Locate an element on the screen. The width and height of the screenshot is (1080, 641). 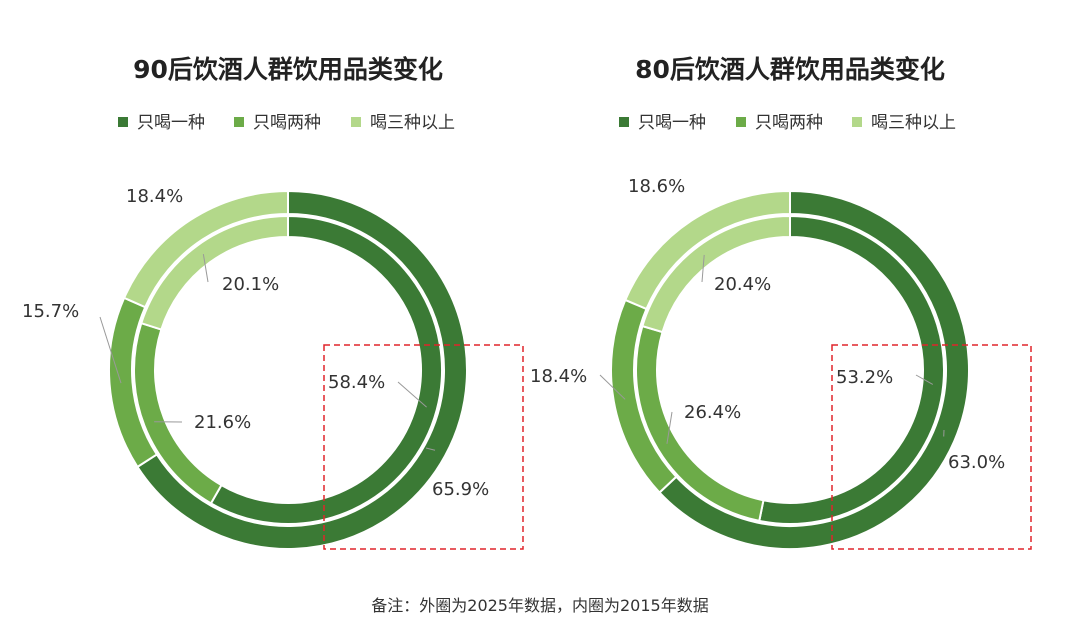
inner-ring-slice-two is located at coordinates (700, 423).